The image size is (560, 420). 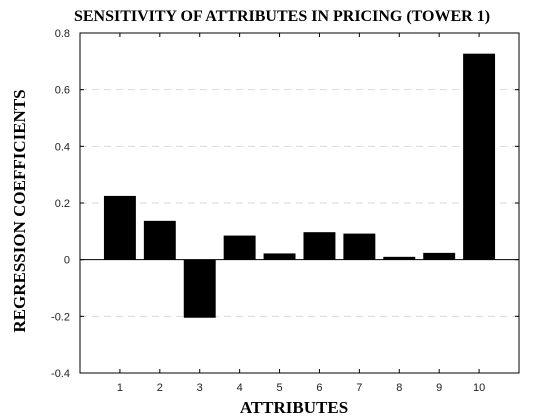 What do you see at coordinates (240, 388) in the screenshot?
I see `x-tick-label: 4` at bounding box center [240, 388].